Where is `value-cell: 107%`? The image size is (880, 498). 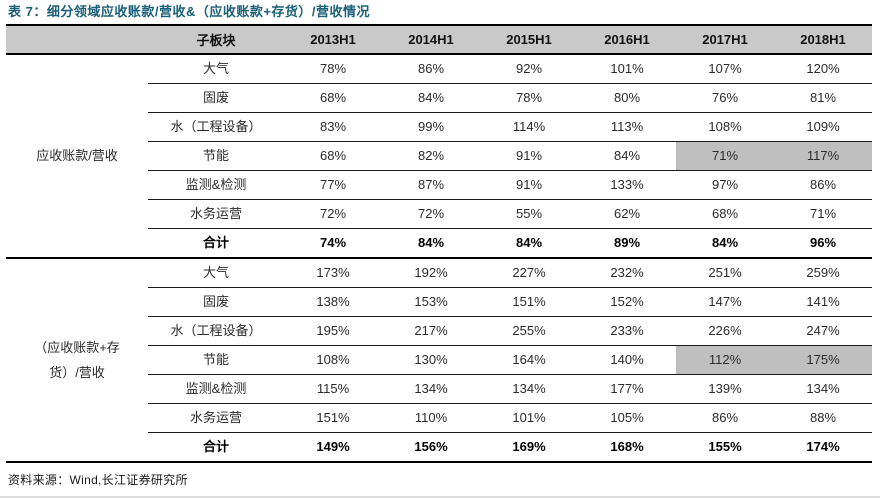 value-cell: 107% is located at coordinates (725, 69).